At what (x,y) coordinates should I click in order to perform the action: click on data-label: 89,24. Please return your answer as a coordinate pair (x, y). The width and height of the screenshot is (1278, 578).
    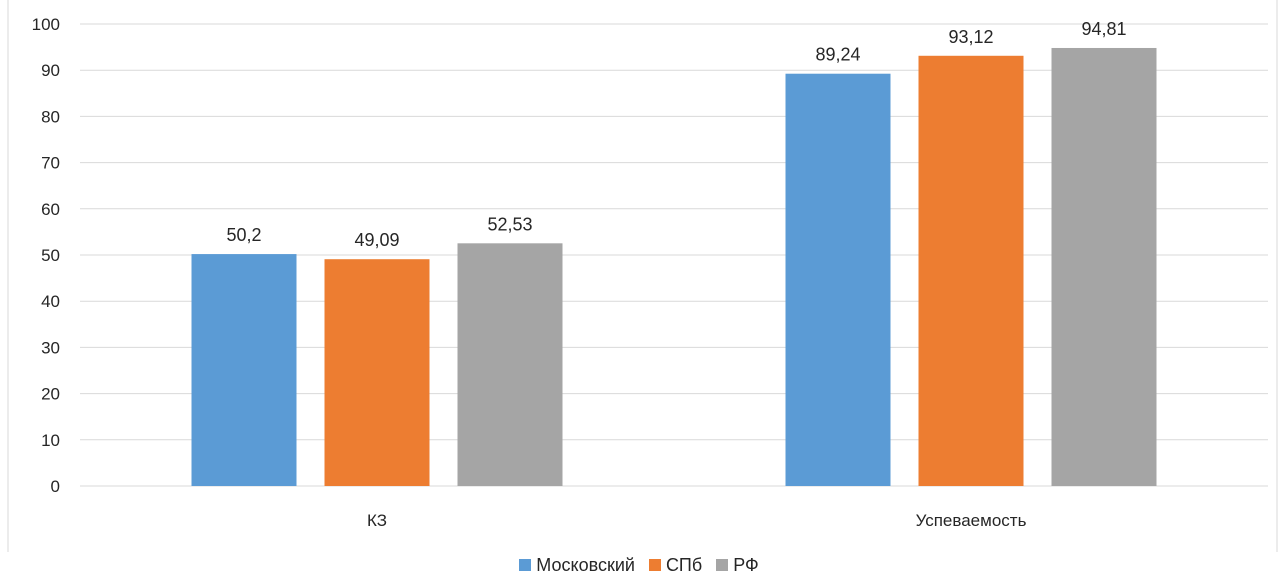
    Looking at the image, I should click on (837, 55).